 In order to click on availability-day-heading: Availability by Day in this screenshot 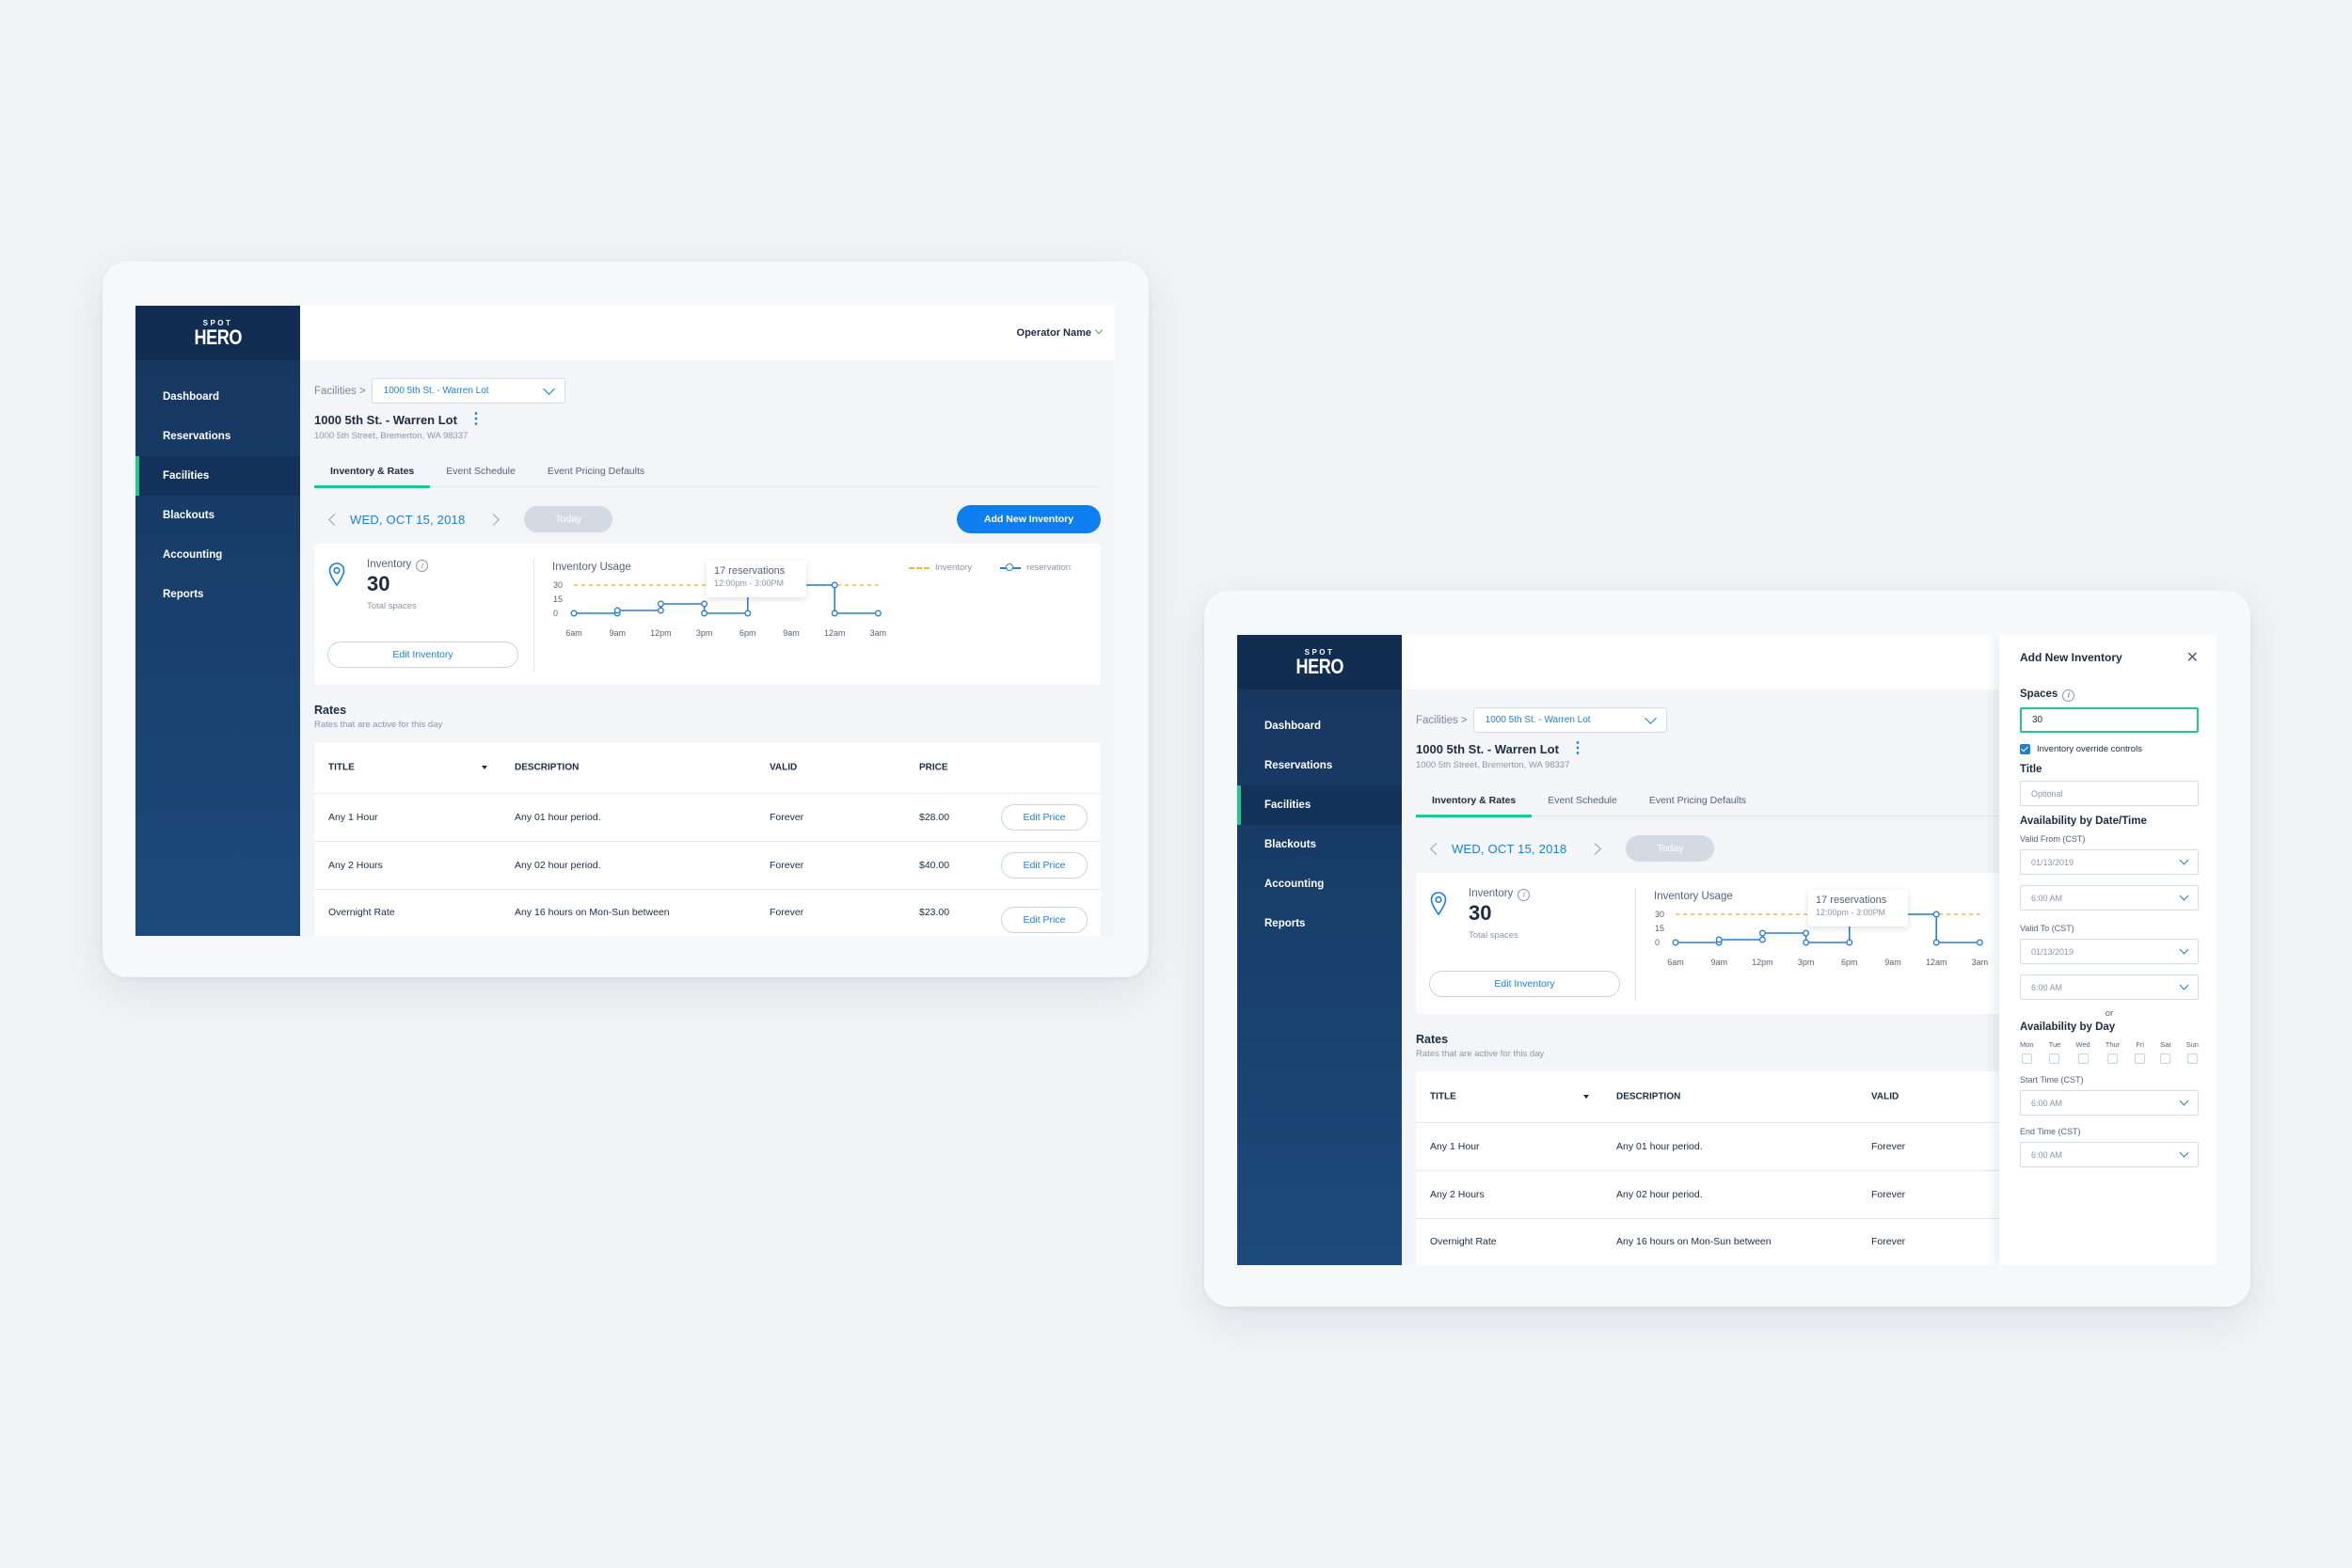, I will do `click(2068, 1027)`.